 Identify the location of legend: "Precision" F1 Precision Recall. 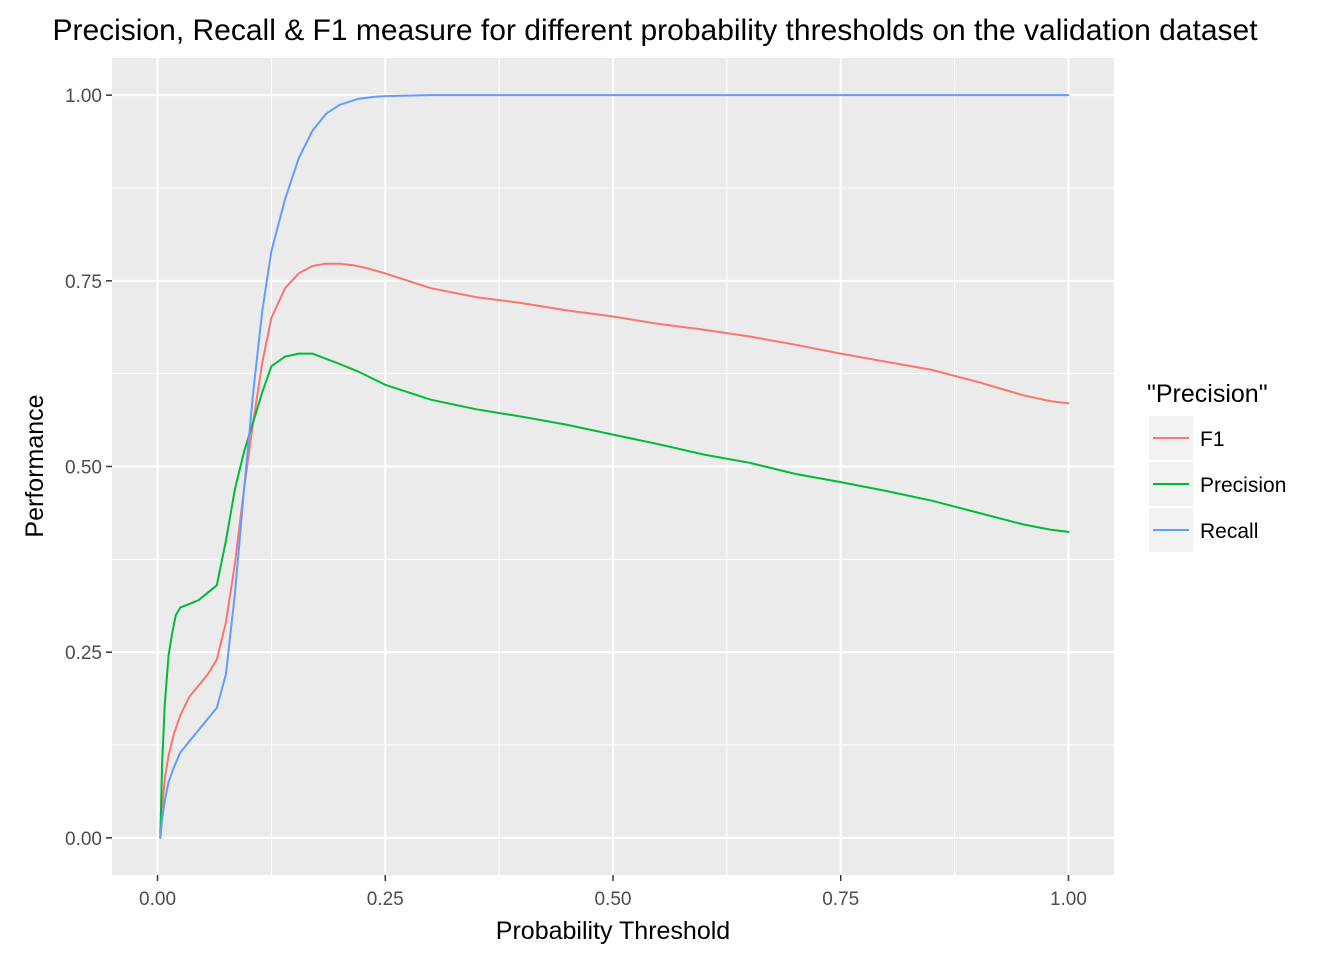
(1216, 466).